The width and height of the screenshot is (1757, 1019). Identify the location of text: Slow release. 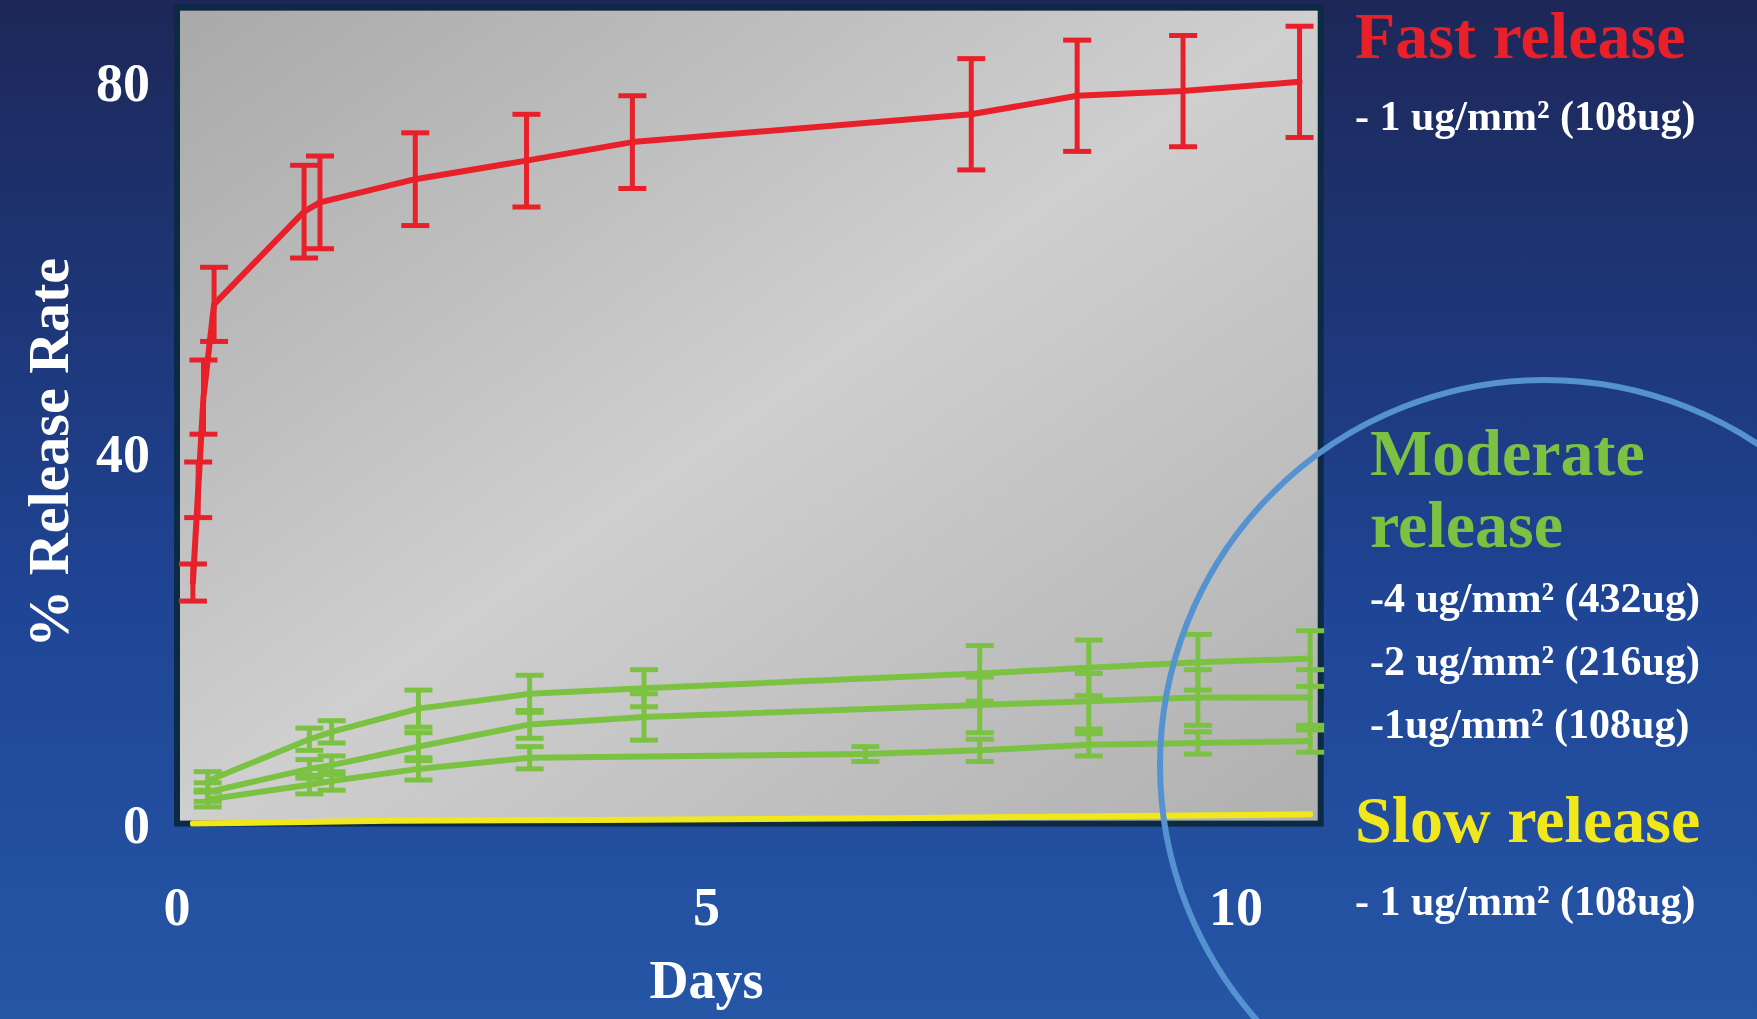
(1528, 819).